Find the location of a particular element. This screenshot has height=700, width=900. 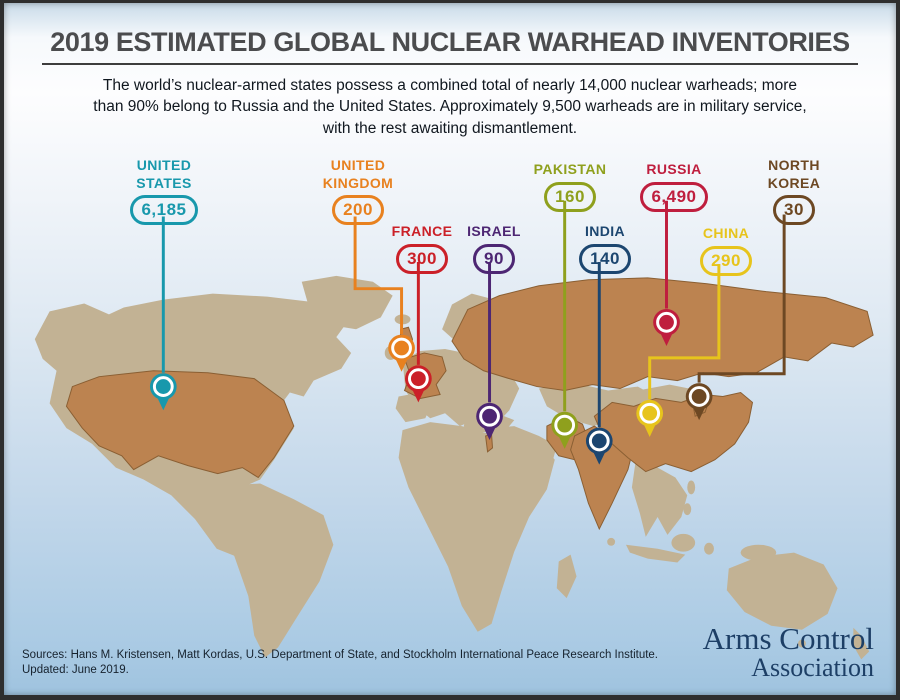

label-china: CHINA 290 is located at coordinates (726, 250).